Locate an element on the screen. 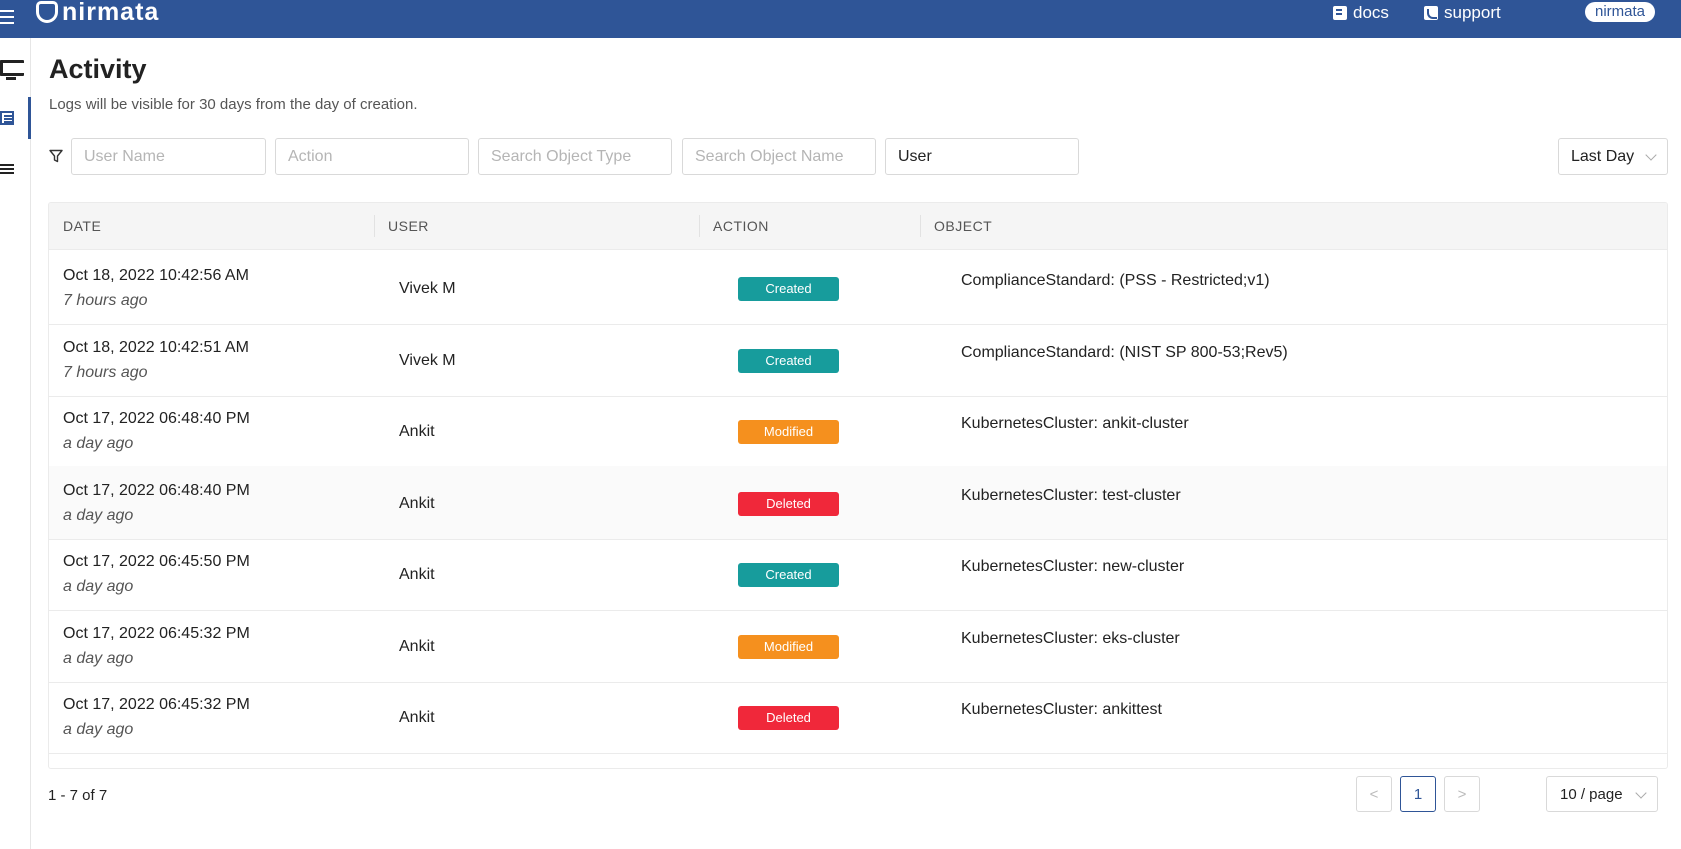  phone-icon is located at coordinates (1431, 13).